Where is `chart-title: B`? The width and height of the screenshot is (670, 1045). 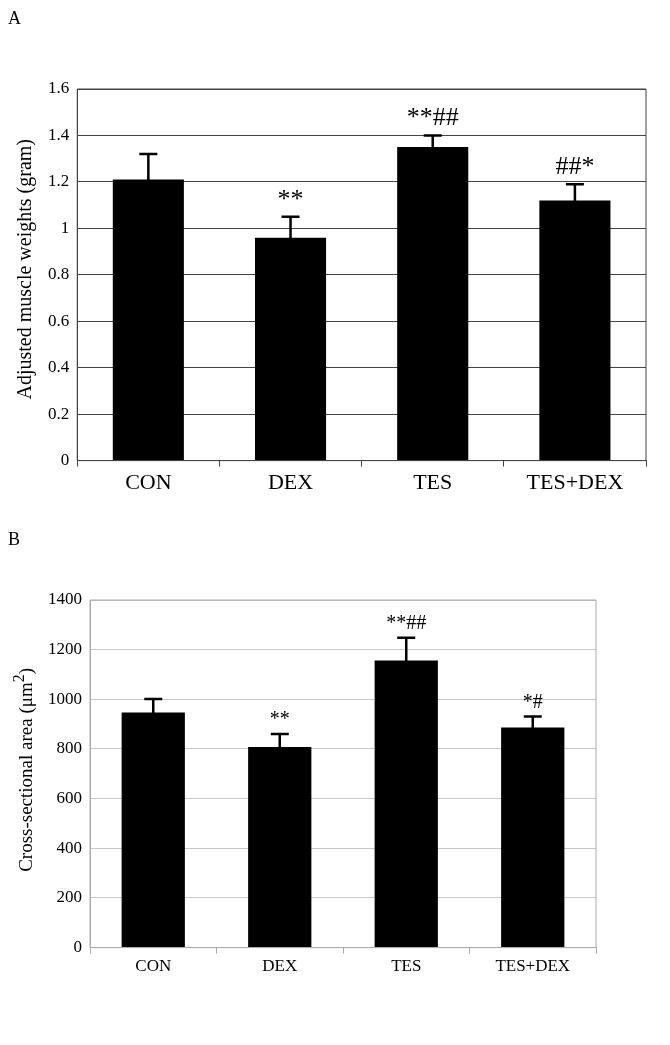
chart-title: B is located at coordinates (14, 539).